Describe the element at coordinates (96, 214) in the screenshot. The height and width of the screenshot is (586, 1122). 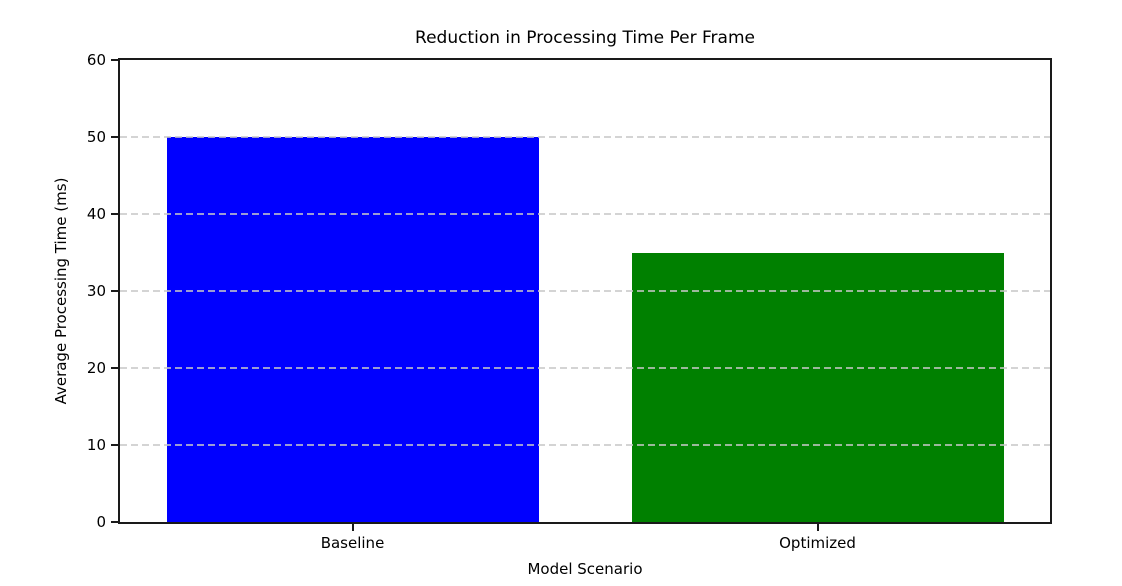
I see `y-tick-label: 40` at that location.